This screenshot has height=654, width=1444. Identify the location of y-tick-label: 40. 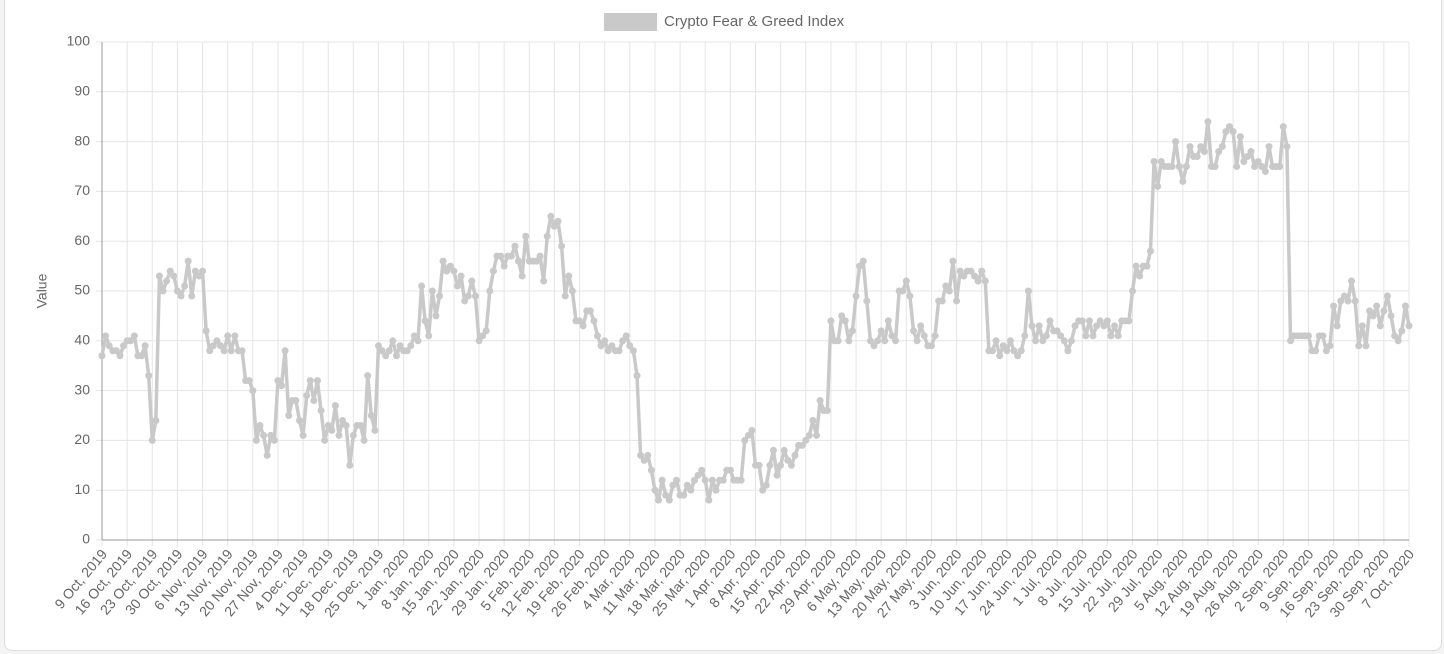
(82, 340).